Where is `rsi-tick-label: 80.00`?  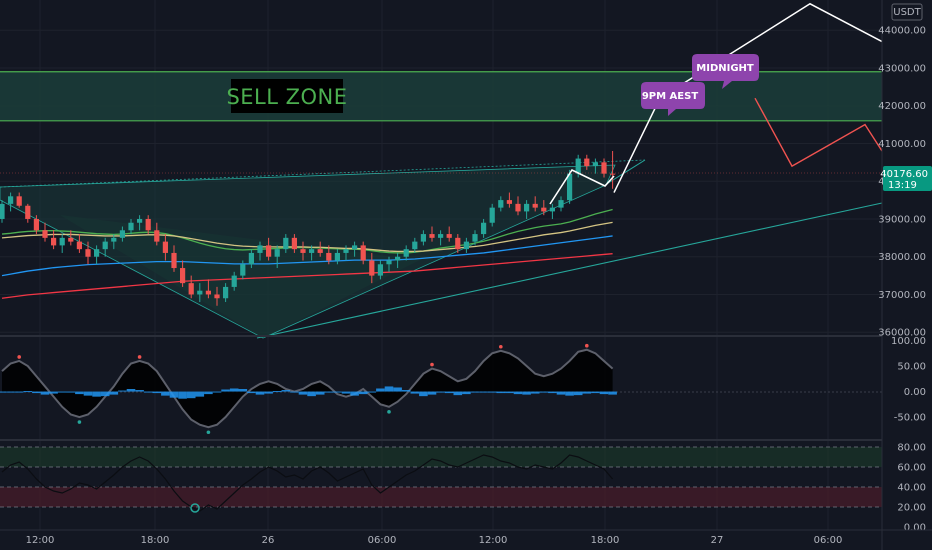
rsi-tick-label: 80.00 is located at coordinates (911, 448).